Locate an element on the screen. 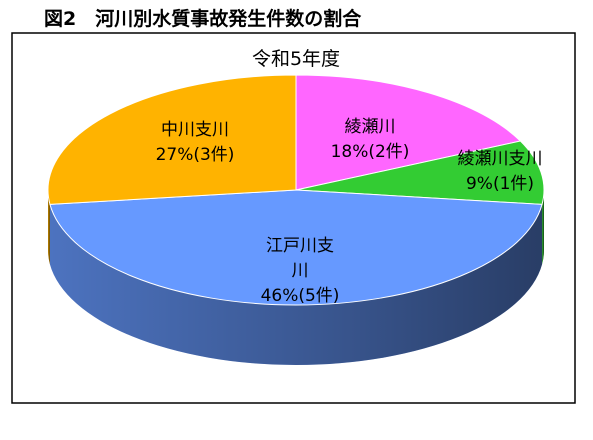 Image resolution: width=593 pixels, height=440 pixels. chart-subtitle: 令和5年度 is located at coordinates (296, 59).